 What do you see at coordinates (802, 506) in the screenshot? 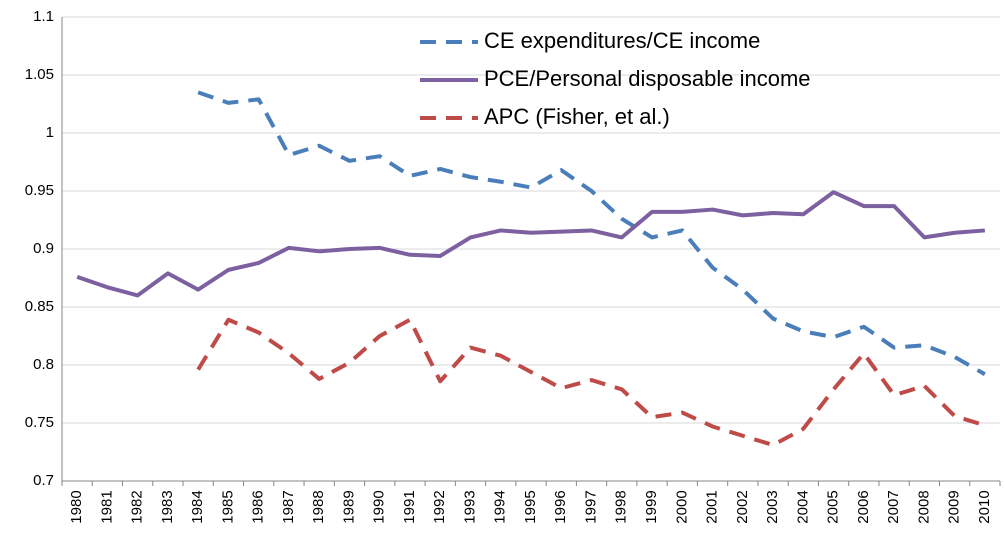
I see `x-tick-label: 2004` at bounding box center [802, 506].